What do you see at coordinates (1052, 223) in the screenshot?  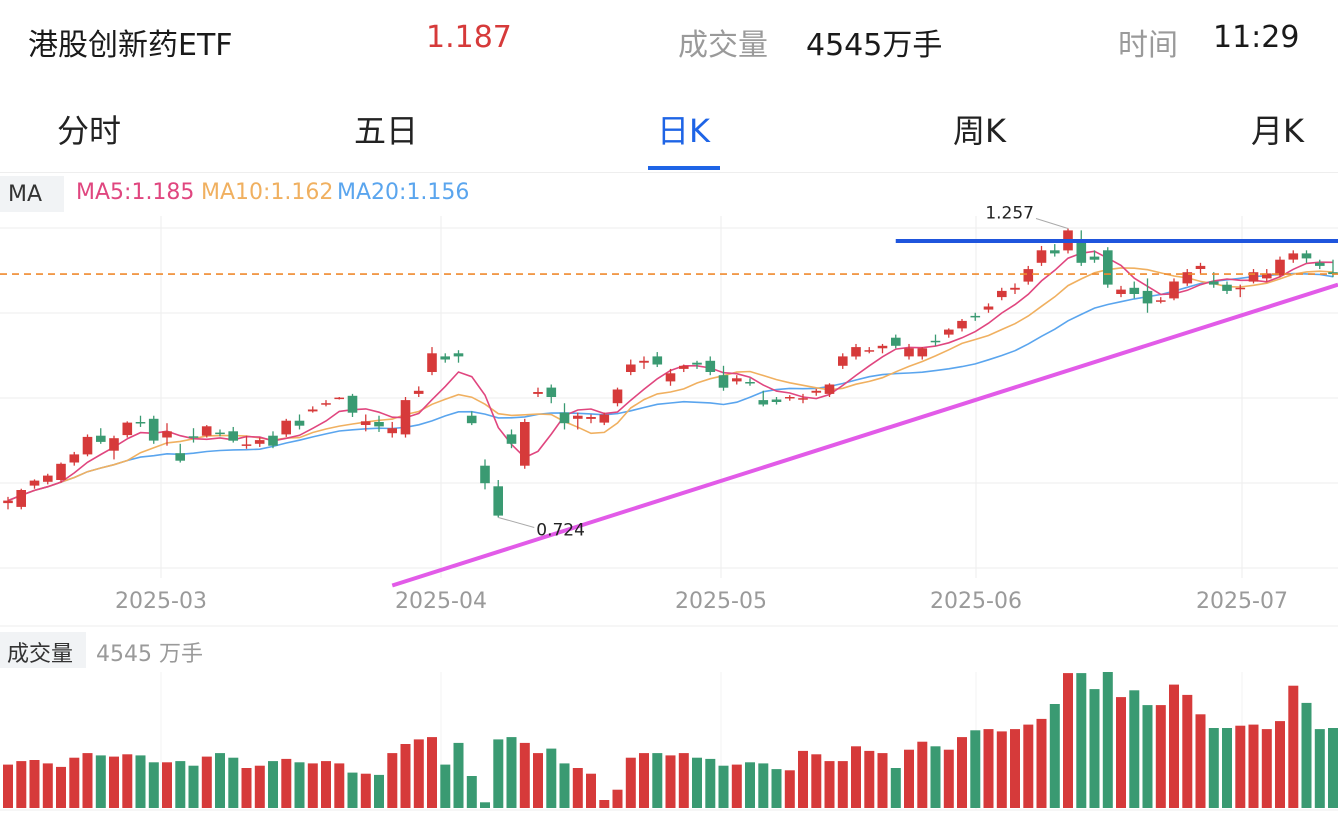 I see `high-leader` at bounding box center [1052, 223].